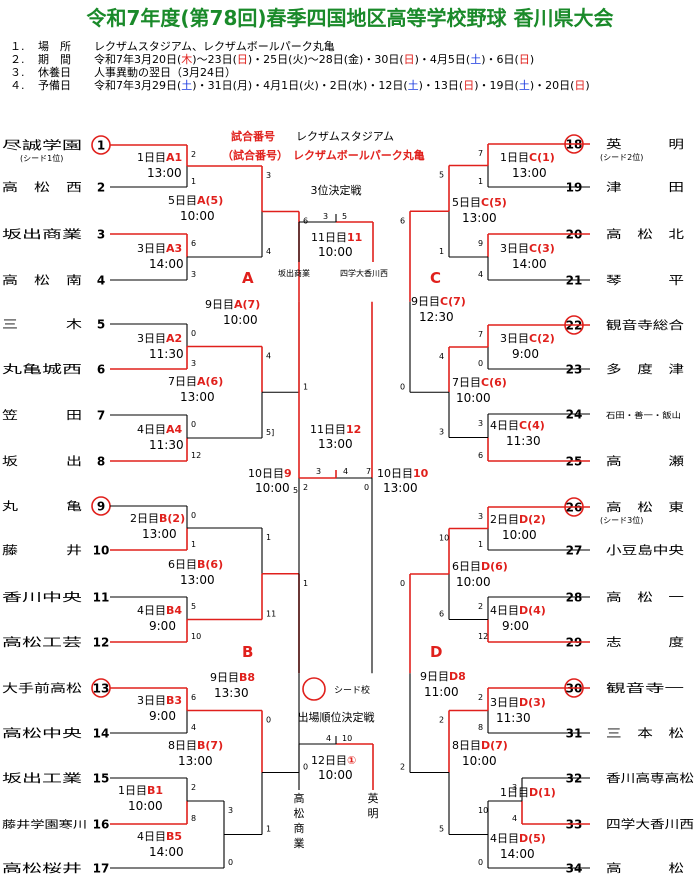 Image resolution: width=700 pixels, height=880 pixels. What do you see at coordinates (42, 597) in the screenshot?
I see `team-name: 香川中央` at bounding box center [42, 597].